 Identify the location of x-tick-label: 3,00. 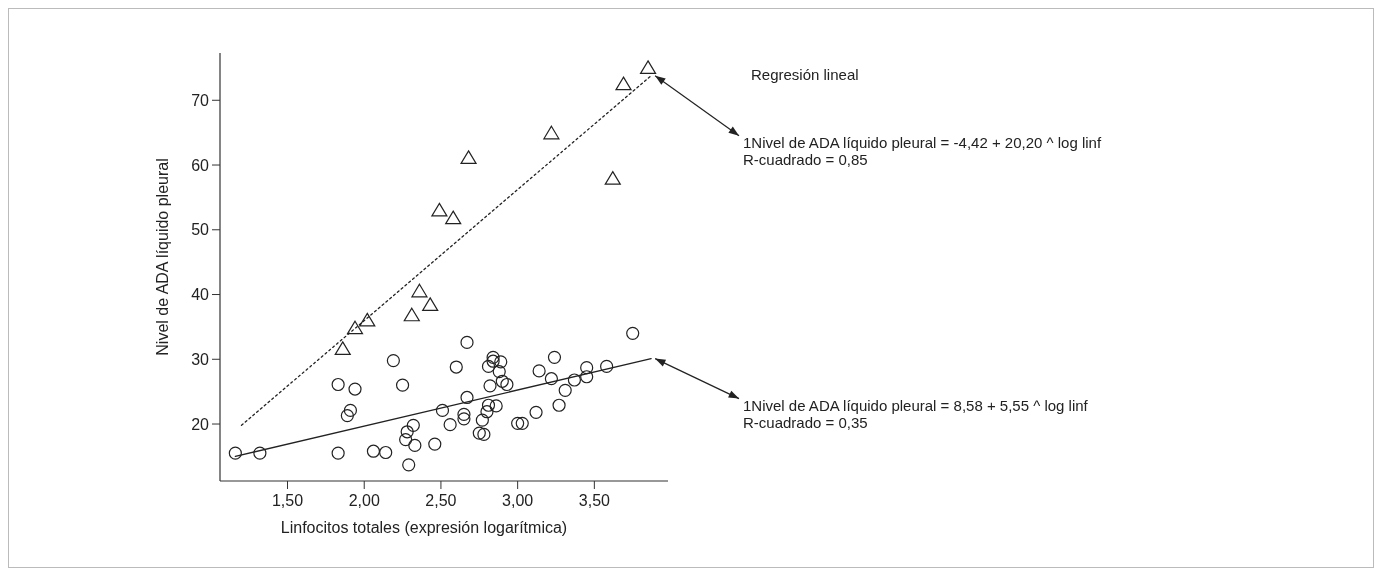
(518, 500).